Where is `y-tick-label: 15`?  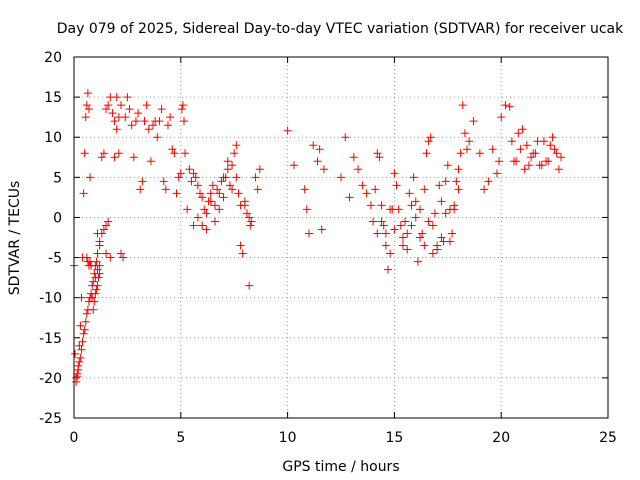
y-tick-label: 15 is located at coordinates (53, 98).